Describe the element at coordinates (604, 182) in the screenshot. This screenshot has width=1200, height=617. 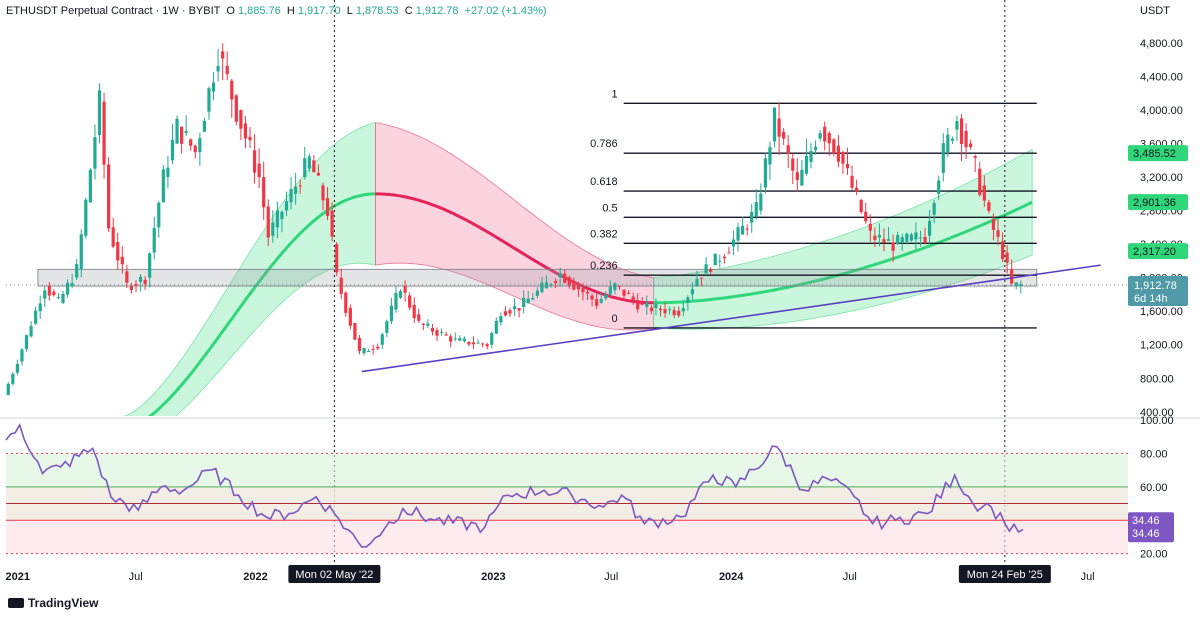
I see `fib-level-label: 0.618` at that location.